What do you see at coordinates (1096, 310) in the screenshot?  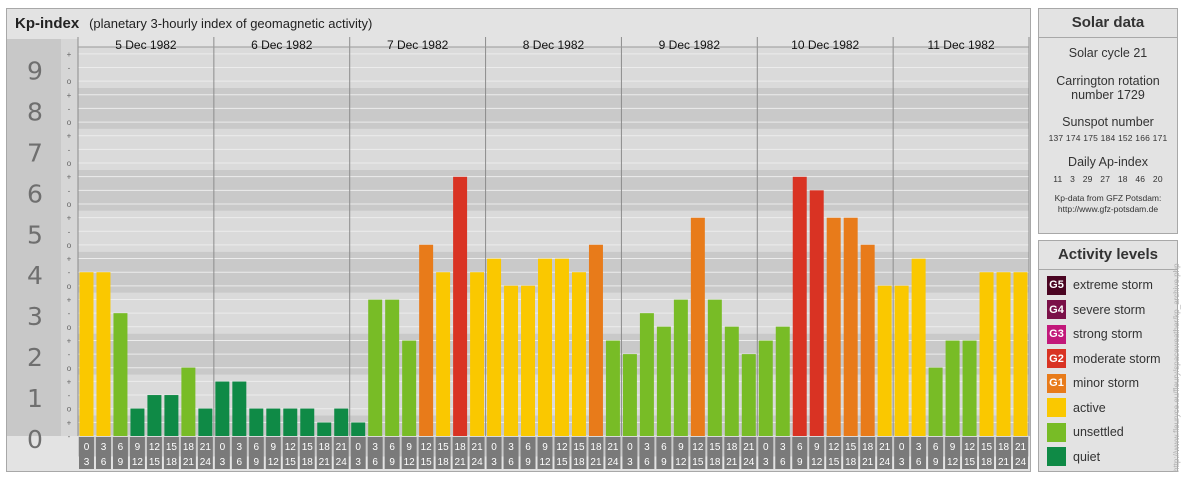 I see `legend-item: G4 severe storm` at bounding box center [1096, 310].